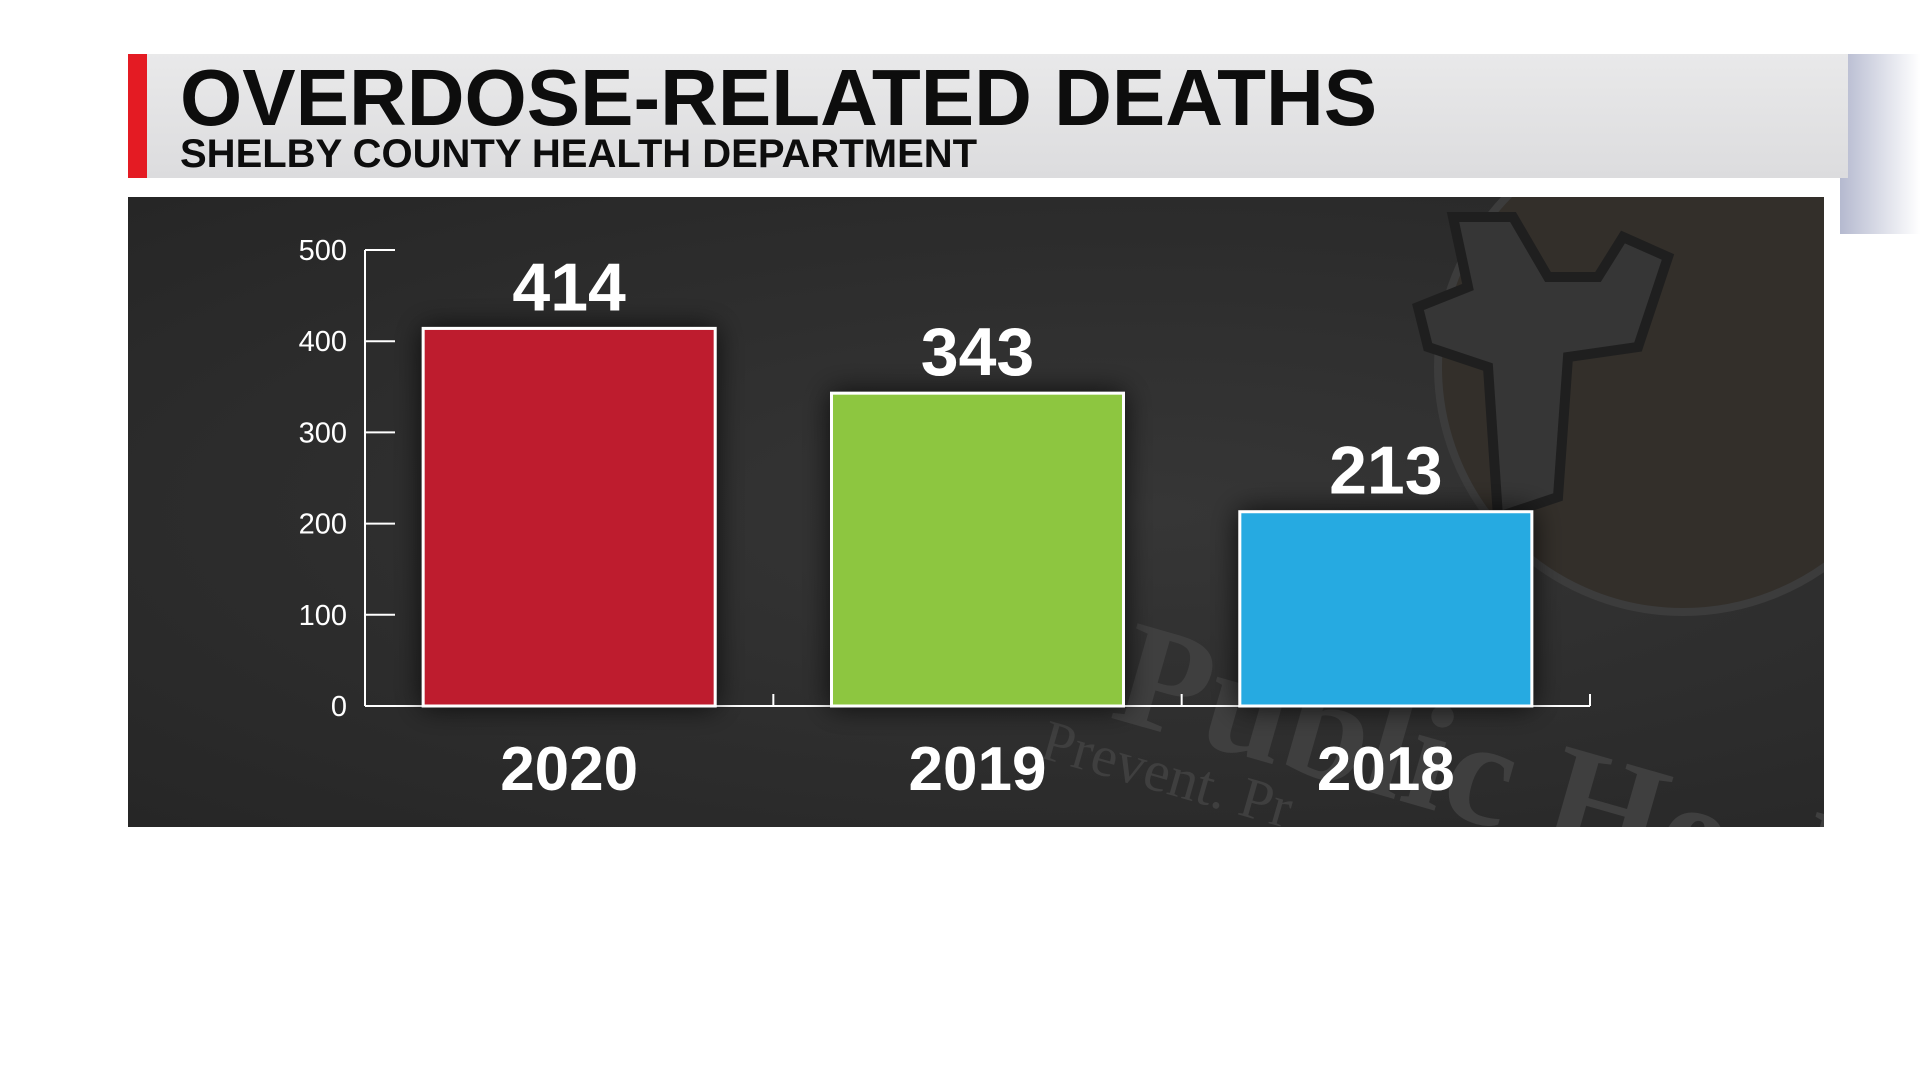 This screenshot has height=1080, width=1920. What do you see at coordinates (1386, 769) in the screenshot?
I see `x-category-label-2018: 2018` at bounding box center [1386, 769].